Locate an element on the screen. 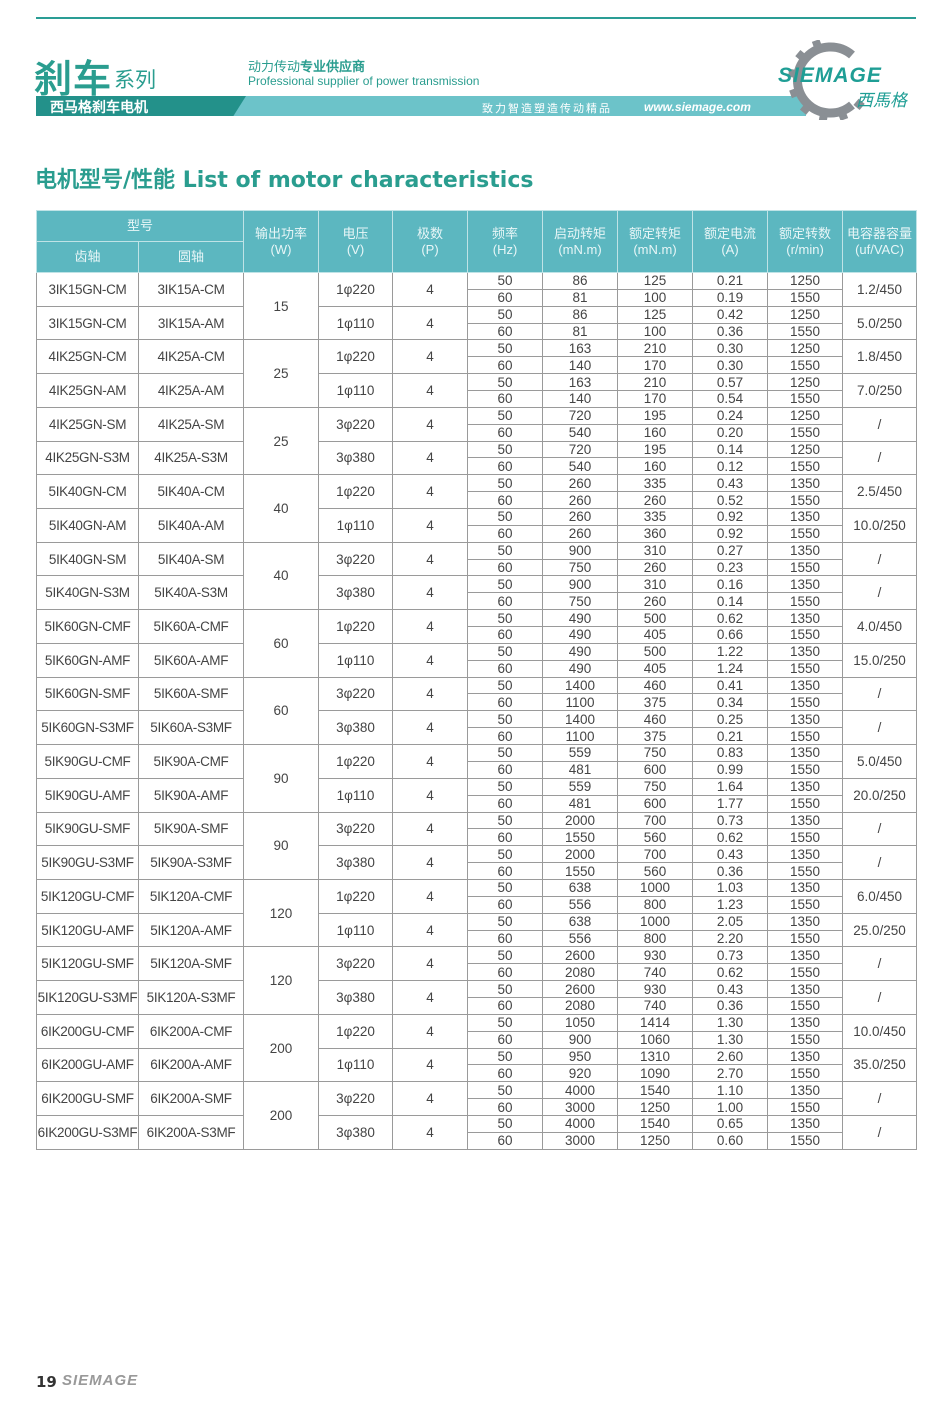  cell-rated-current: 1.00 is located at coordinates (730, 1107).